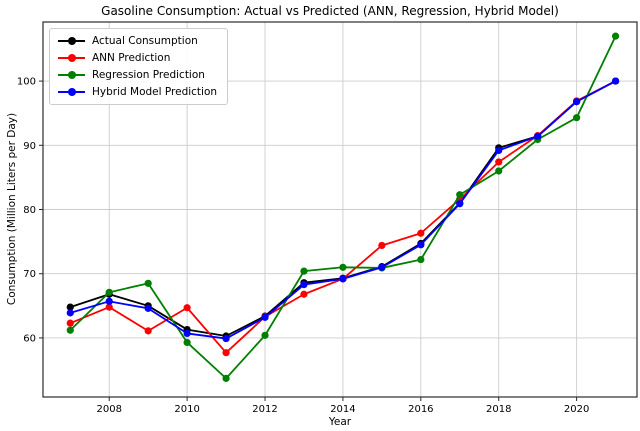  What do you see at coordinates (108, 409) in the screenshot?
I see `x-tick-label: 2008` at bounding box center [108, 409].